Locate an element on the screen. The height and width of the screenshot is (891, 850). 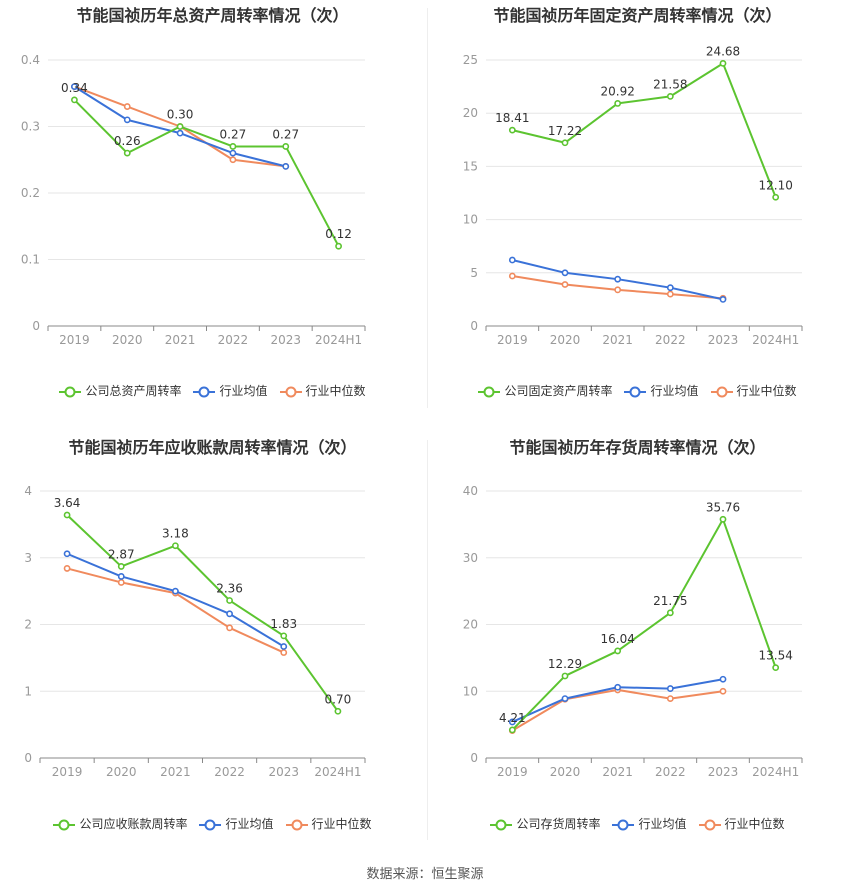
x-tick-label: 2022 is located at coordinates (229, 772).